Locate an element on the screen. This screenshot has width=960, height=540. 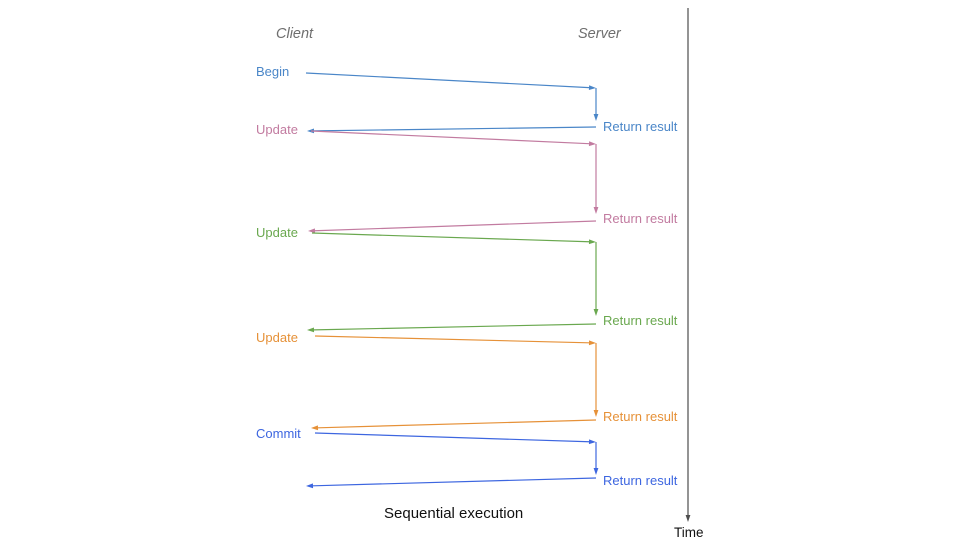
time-axis-label: Time is located at coordinates (689, 532).